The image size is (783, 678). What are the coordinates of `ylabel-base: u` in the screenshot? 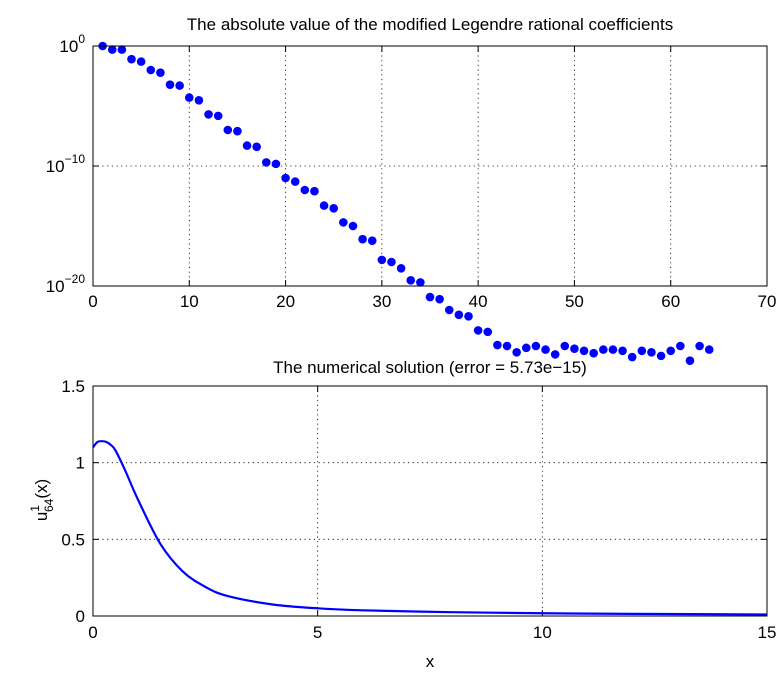 It's located at (41, 516).